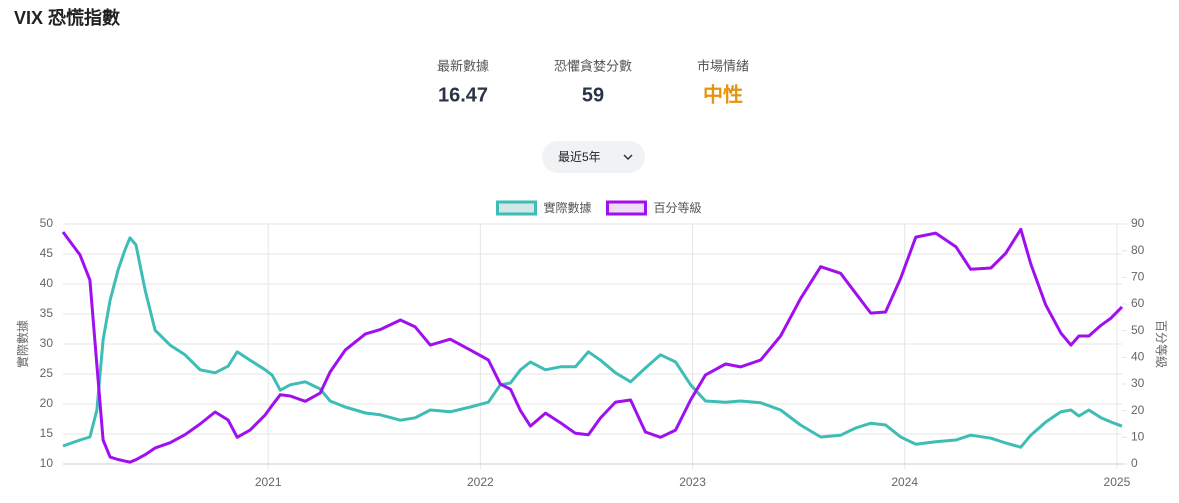 The height and width of the screenshot is (503, 1179). What do you see at coordinates (22, 344) in the screenshot?
I see `y-axis-label: 實際數據` at bounding box center [22, 344].